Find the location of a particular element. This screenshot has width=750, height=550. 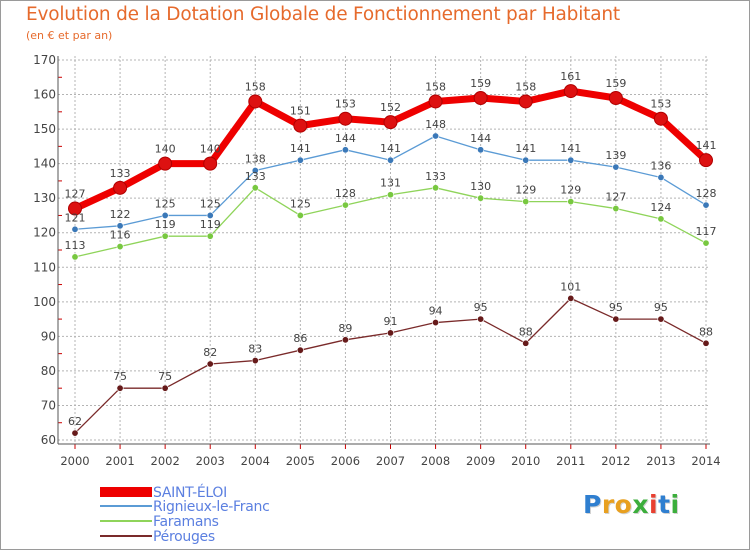

data-label-perouges: 95 is located at coordinates (616, 307).